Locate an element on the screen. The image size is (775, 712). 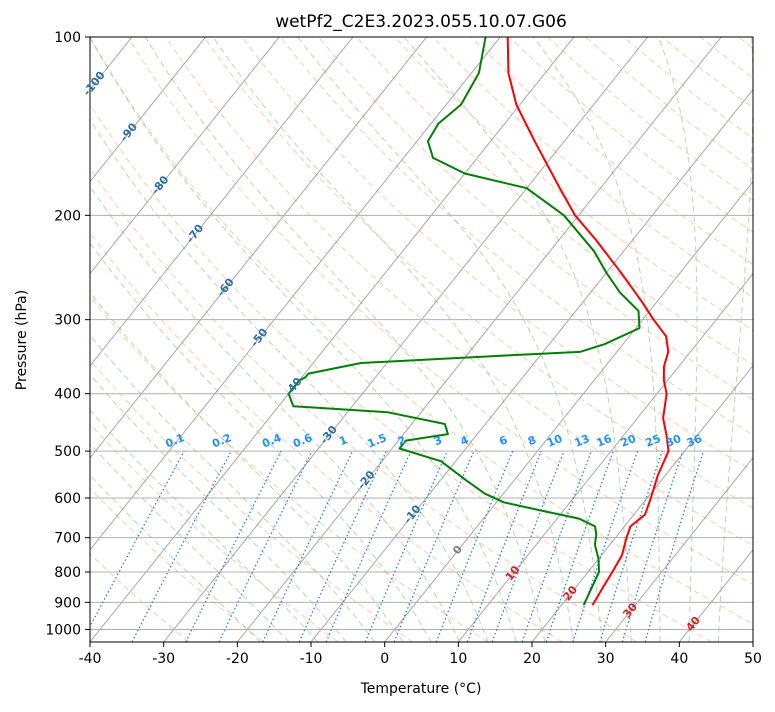
mixing-ratio-label: 1 is located at coordinates (343, 440).